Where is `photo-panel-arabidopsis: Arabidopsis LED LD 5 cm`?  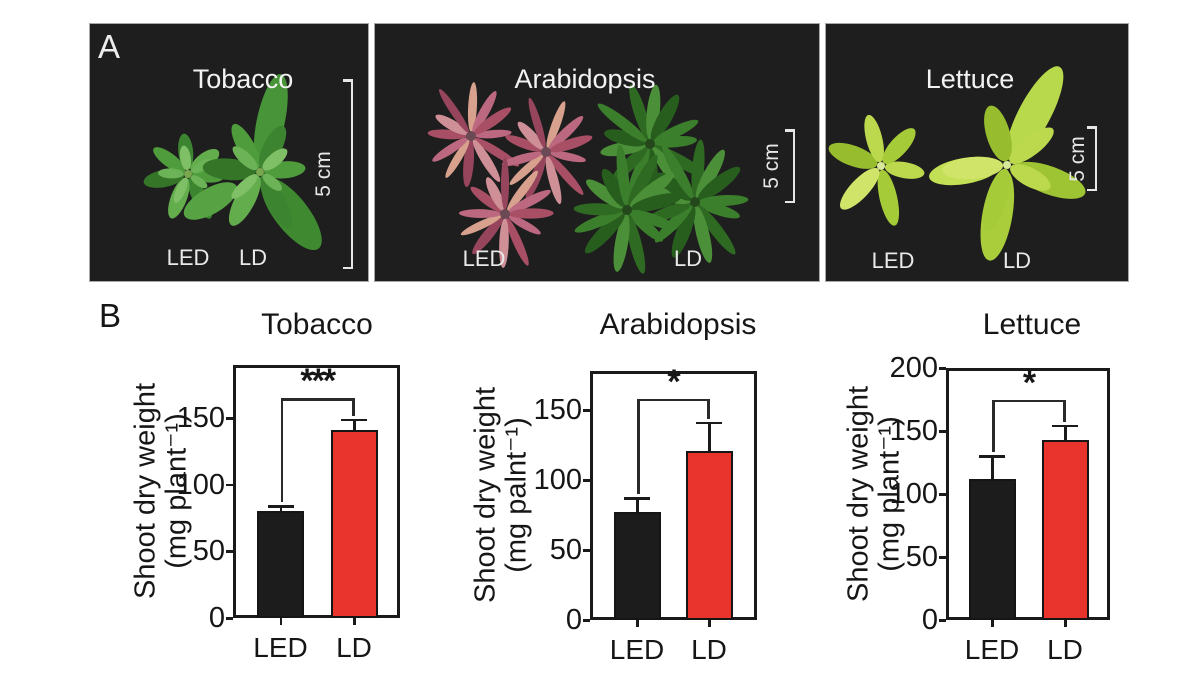 photo-panel-arabidopsis: Arabidopsis LED LD 5 cm is located at coordinates (597, 152).